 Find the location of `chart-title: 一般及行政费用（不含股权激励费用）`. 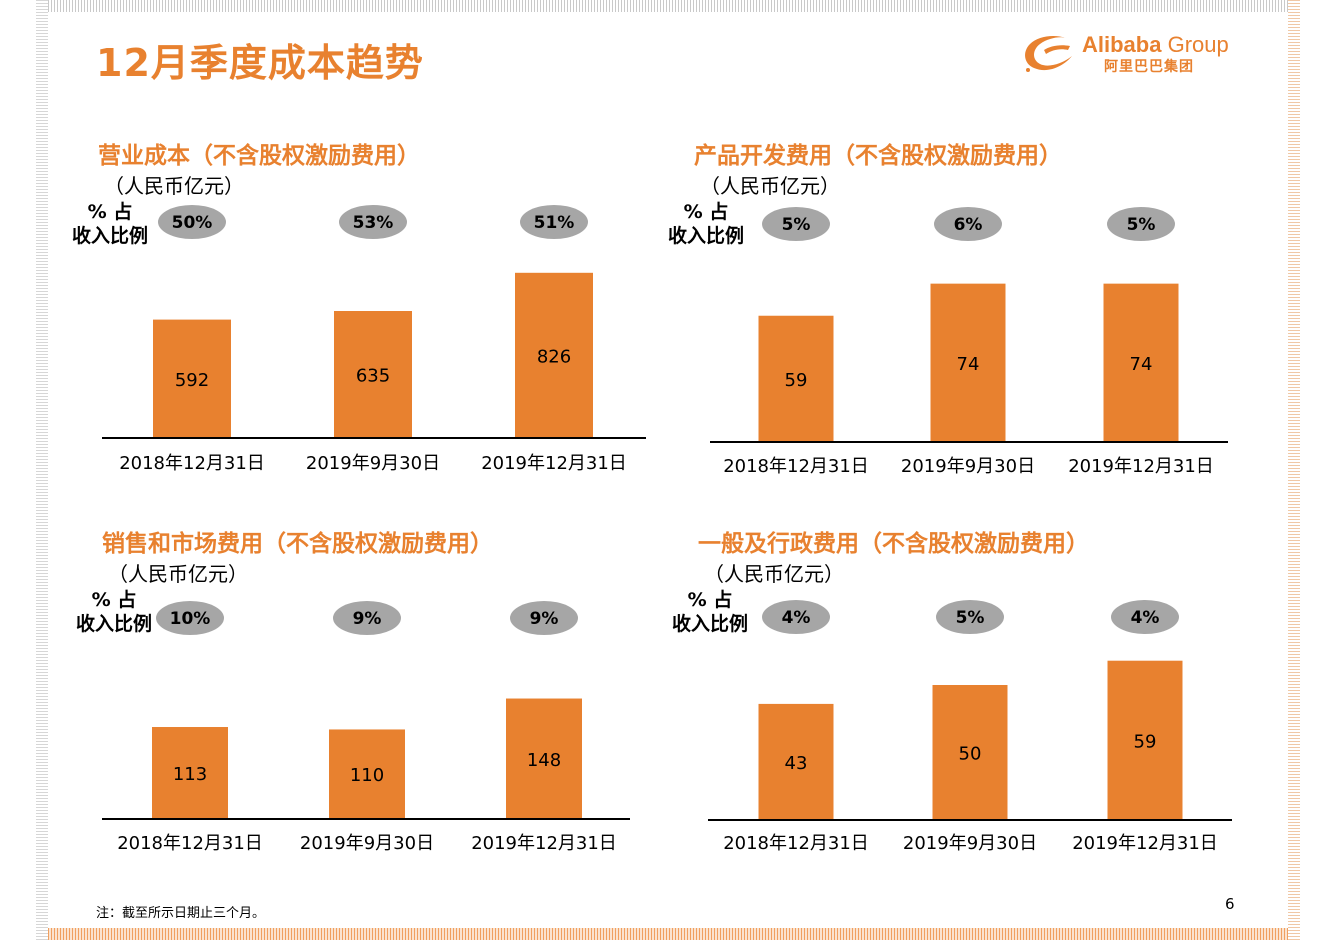

chart-title: 一般及行政费用（不含股权激励费用） is located at coordinates (893, 544).